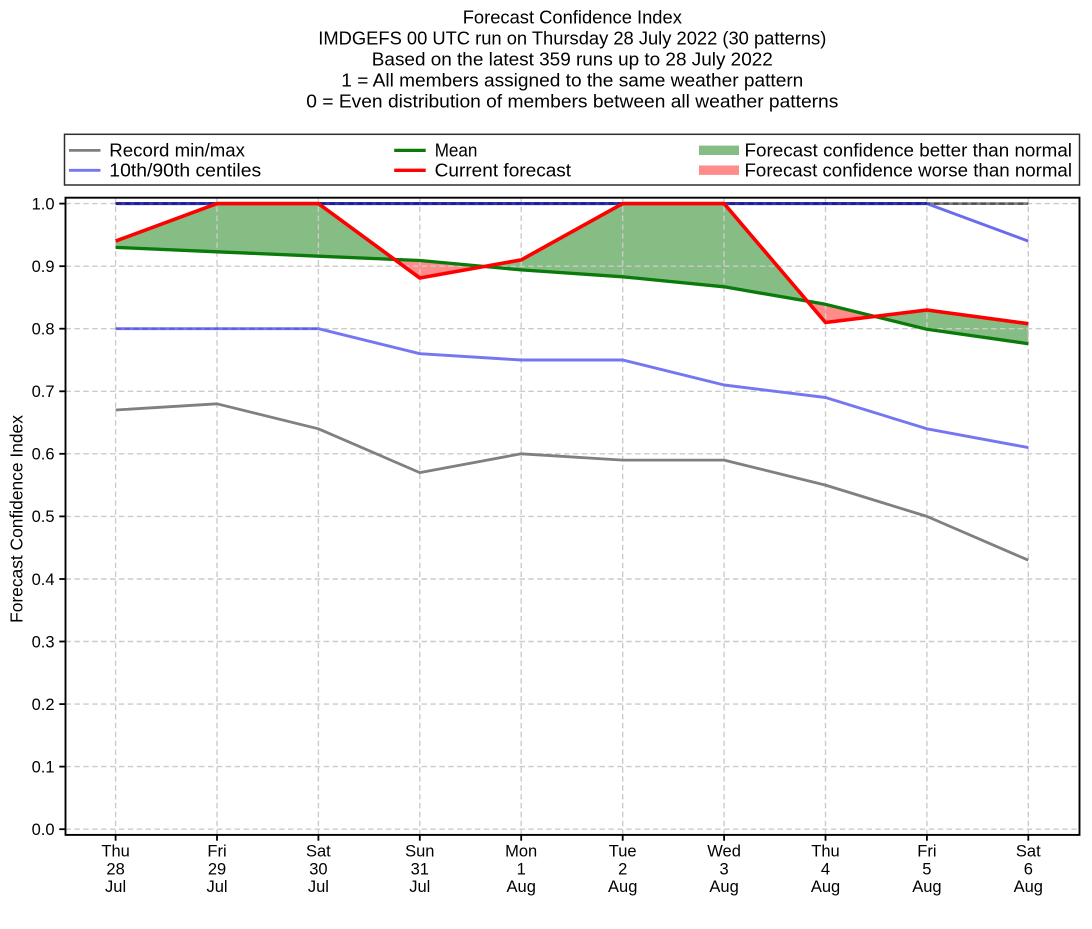 The height and width of the screenshot is (929, 1092). Describe the element at coordinates (43, 455) in the screenshot. I see `svg-text: 0.6` at that location.